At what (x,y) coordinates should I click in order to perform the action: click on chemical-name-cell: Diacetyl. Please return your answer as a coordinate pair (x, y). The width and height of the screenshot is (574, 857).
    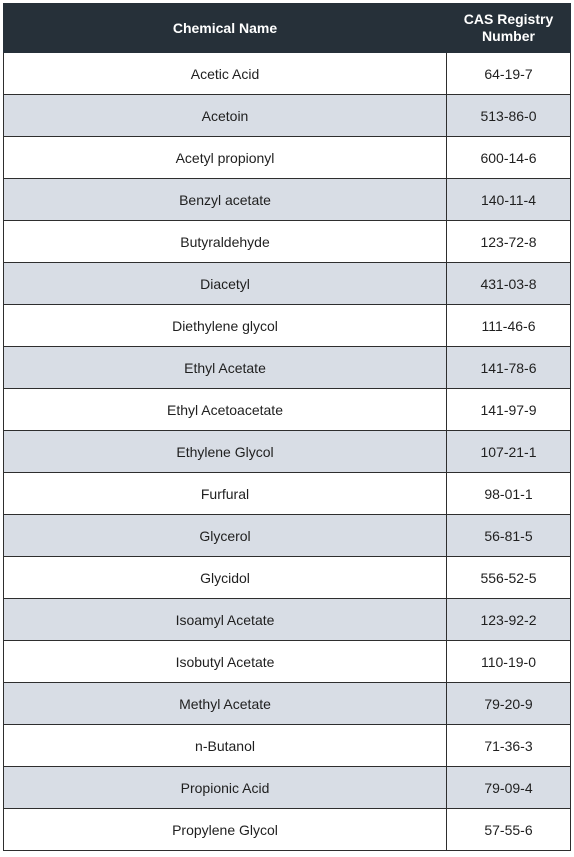
    Looking at the image, I should click on (225, 283).